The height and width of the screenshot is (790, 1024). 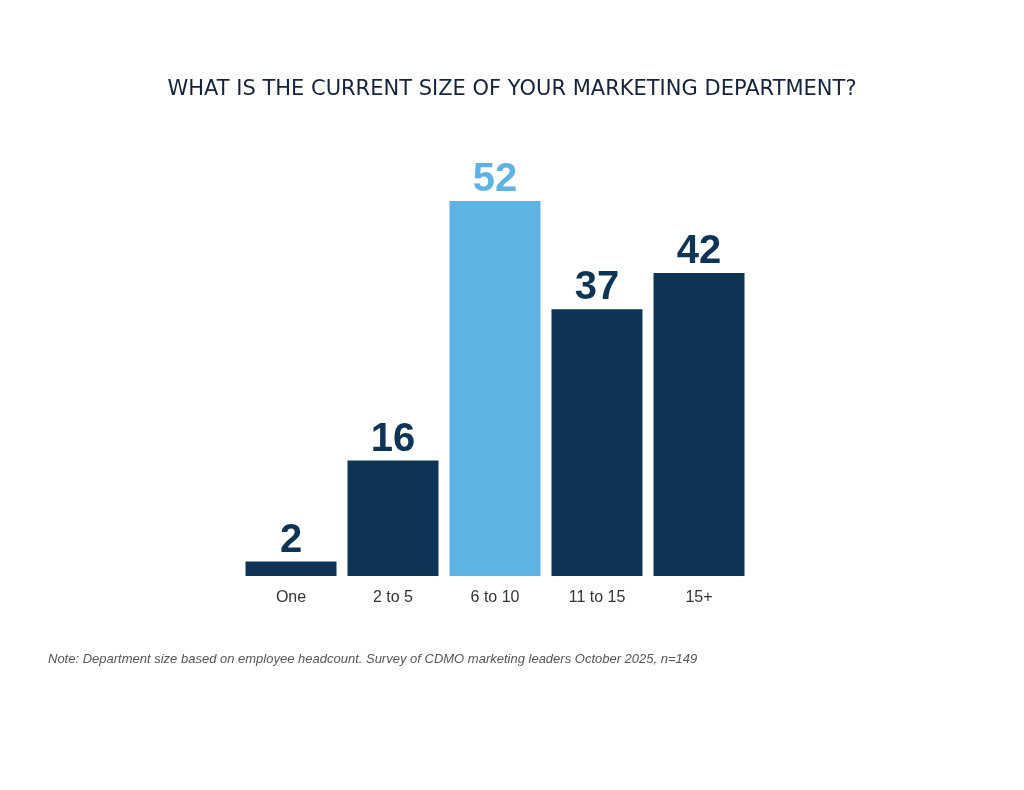 What do you see at coordinates (699, 249) in the screenshot?
I see `data-label: 42` at bounding box center [699, 249].